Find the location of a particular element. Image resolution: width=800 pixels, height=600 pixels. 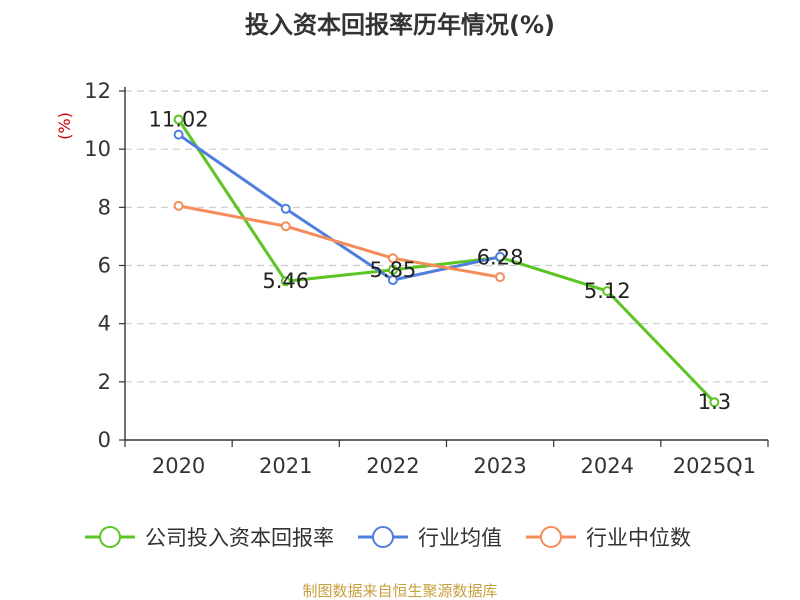

data-label: 1.3 is located at coordinates (714, 402).